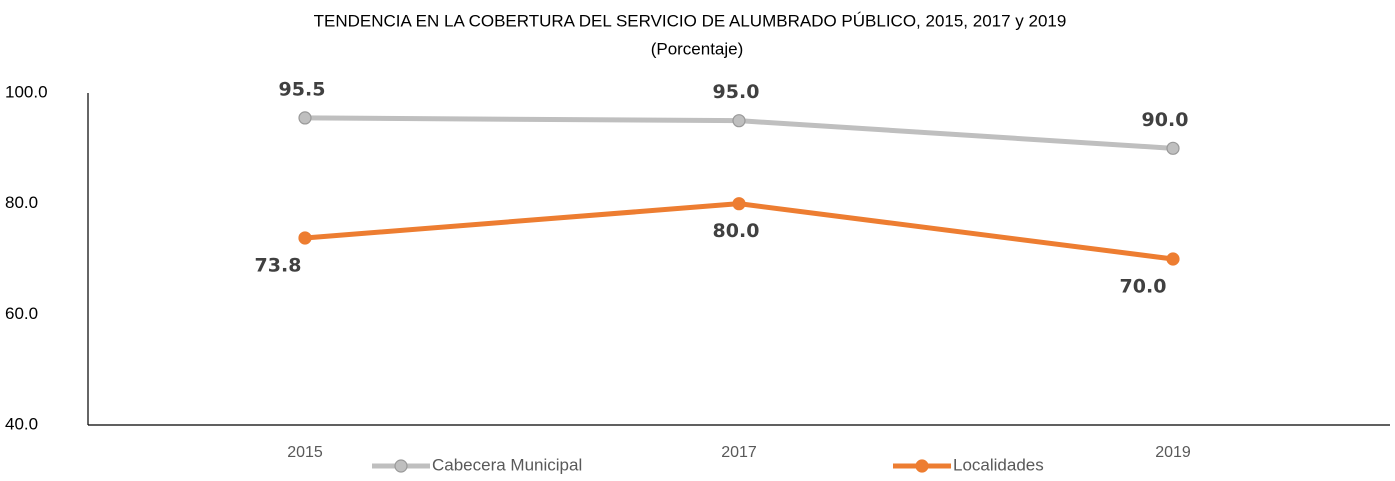 The height and width of the screenshot is (481, 1395). I want to click on legend-label: Cabecera Municipal, so click(507, 464).